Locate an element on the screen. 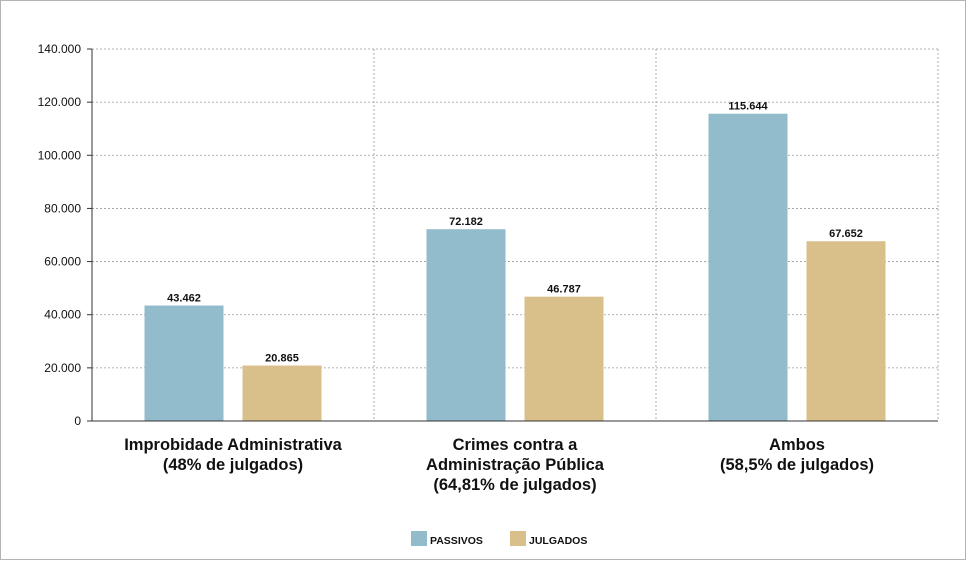 This screenshot has width=966, height=561. category-label: (64,81% de julgados) is located at coordinates (514, 485).